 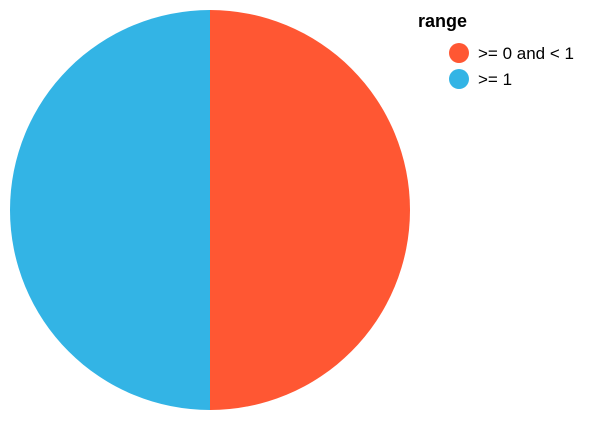 I want to click on legend-title: range, so click(x=442, y=21).